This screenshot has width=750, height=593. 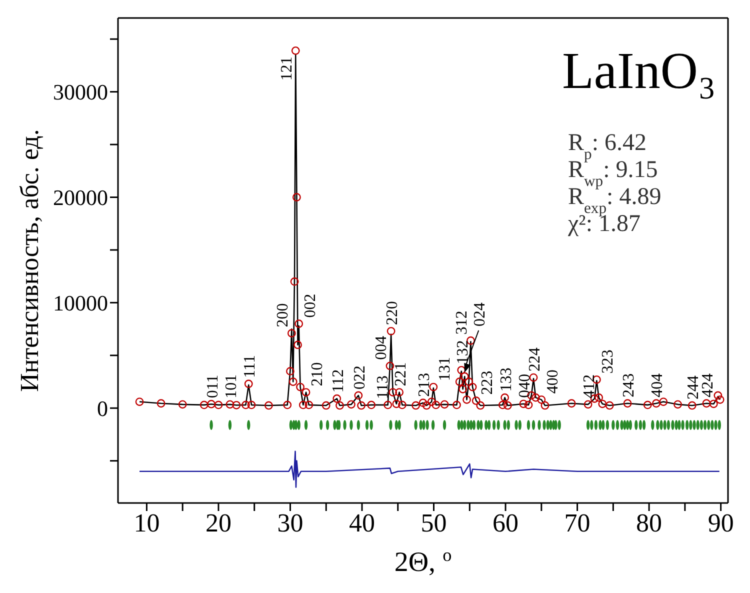 What do you see at coordinates (639, 71) in the screenshot?
I see `annotation: LaInO₃` at bounding box center [639, 71].